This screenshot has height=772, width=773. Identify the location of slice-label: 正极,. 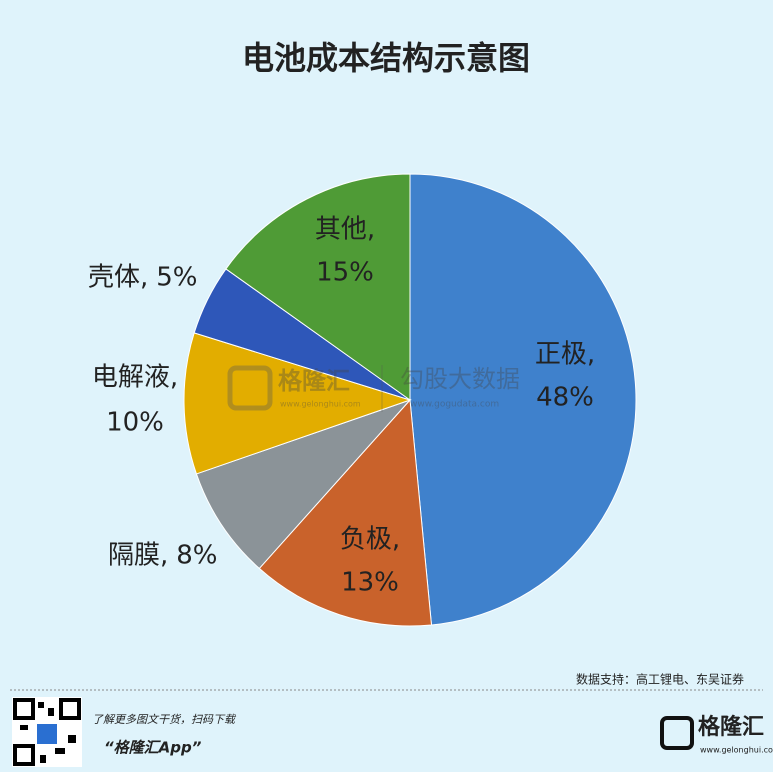
(565, 355).